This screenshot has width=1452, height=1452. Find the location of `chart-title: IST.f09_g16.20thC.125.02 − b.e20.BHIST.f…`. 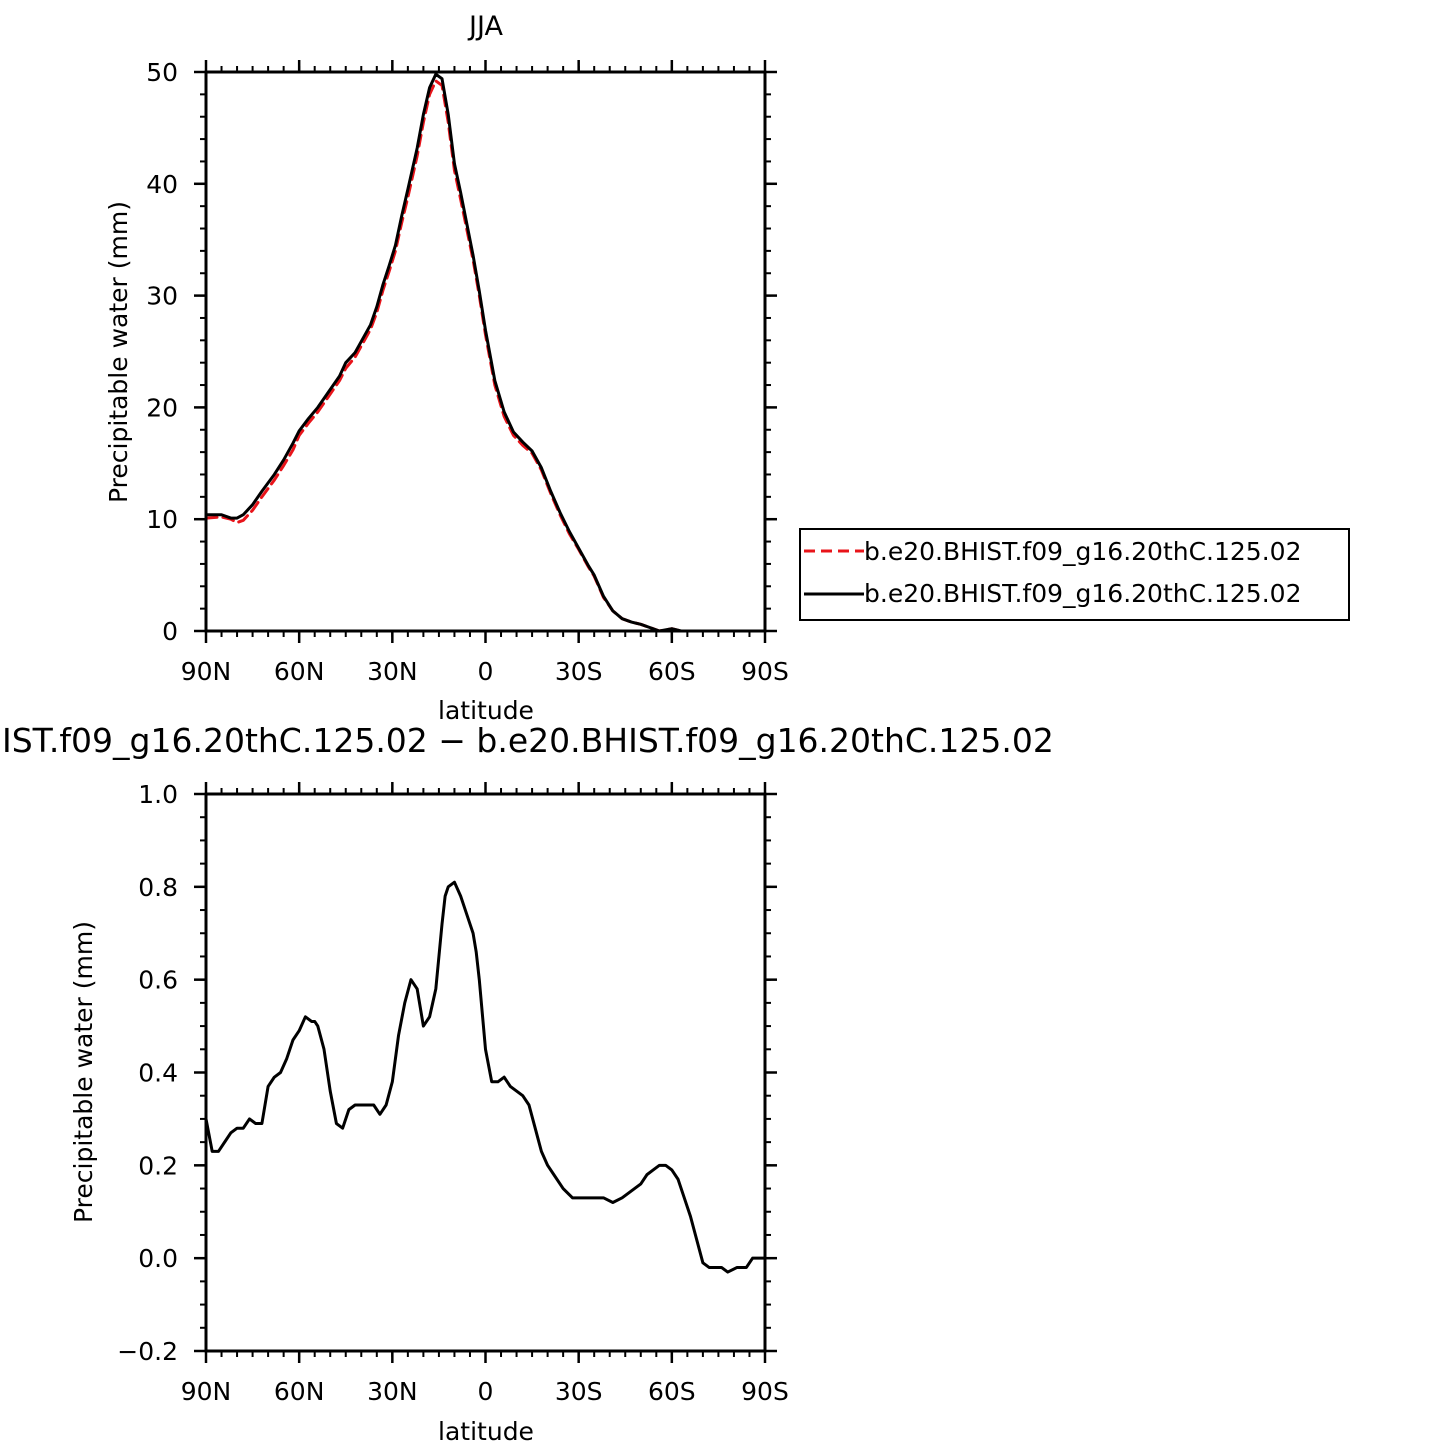

chart-title: IST.f09_g16.20thC.125.02 − b.e20.BHIST.f… is located at coordinates (528, 740).